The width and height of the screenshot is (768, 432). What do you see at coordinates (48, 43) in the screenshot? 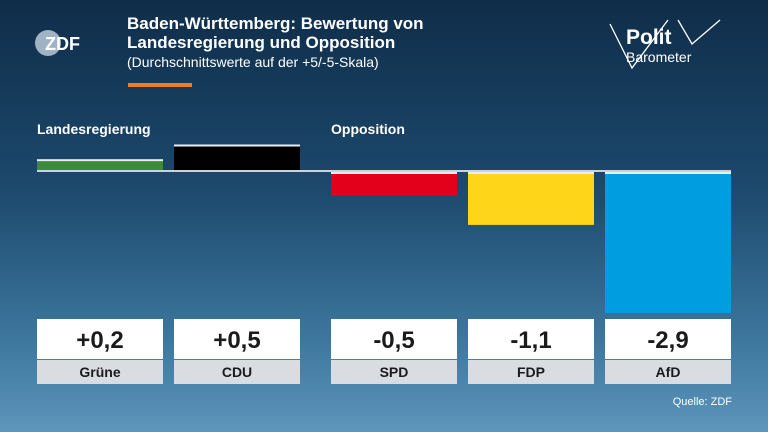
I see `zdf-logo-circle` at bounding box center [48, 43].